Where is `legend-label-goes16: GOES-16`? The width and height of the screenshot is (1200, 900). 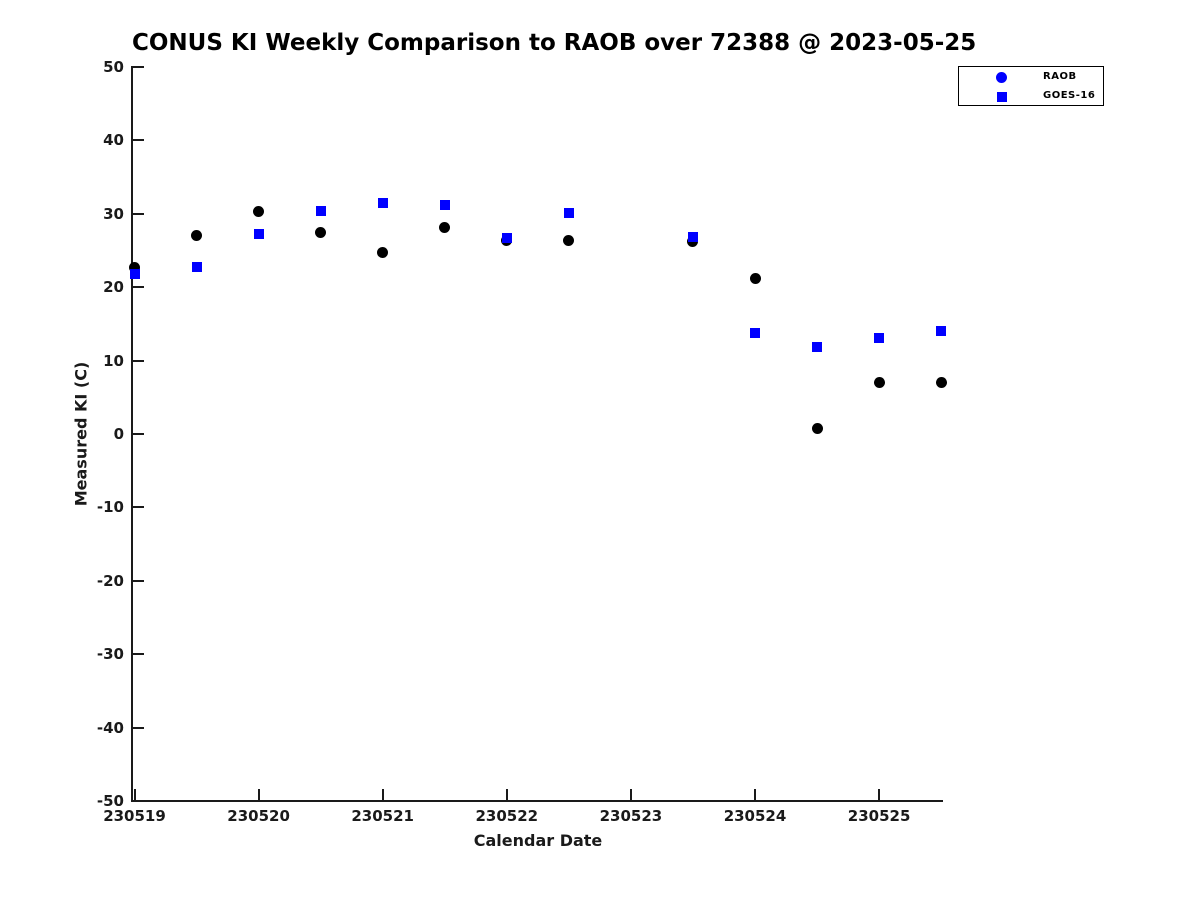 legend-label-goes16: GOES-16 is located at coordinates (1069, 95).